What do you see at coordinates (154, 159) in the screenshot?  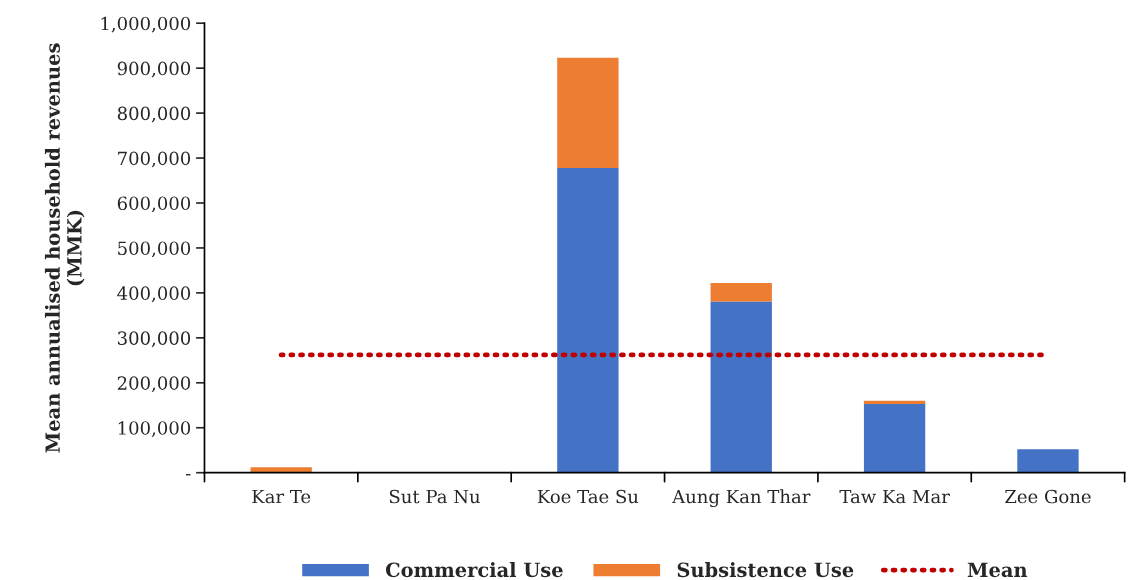 I see `y-tick-label: 700,000` at bounding box center [154, 159].